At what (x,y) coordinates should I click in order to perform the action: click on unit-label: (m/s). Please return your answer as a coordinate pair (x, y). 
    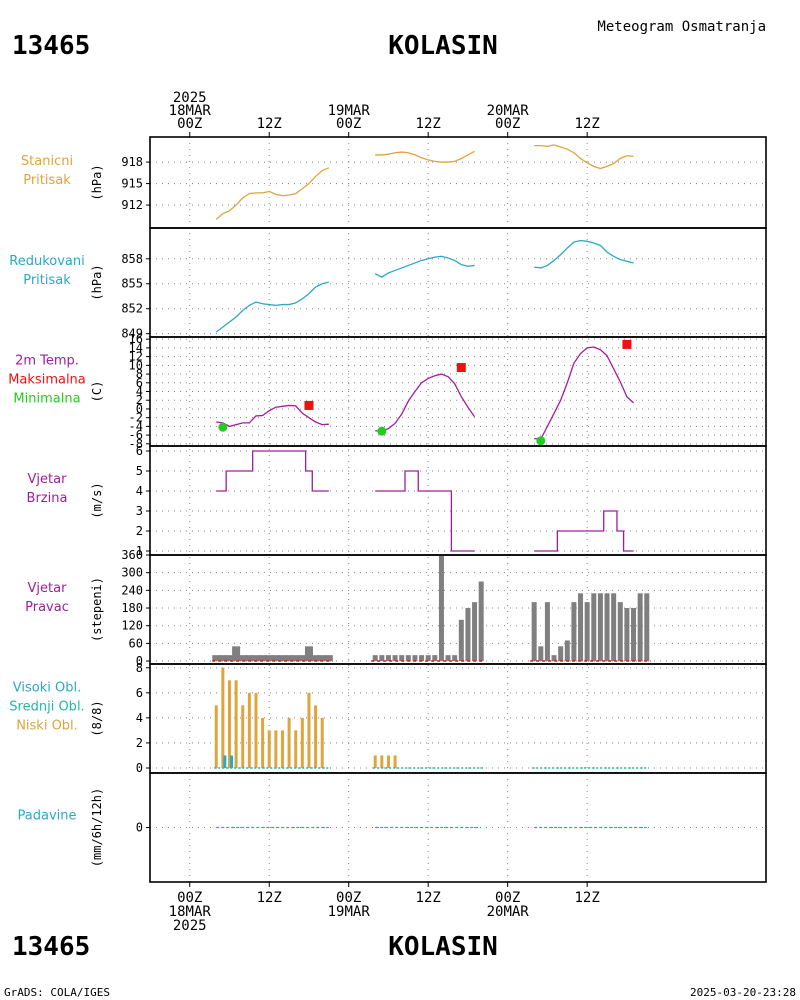
    Looking at the image, I should click on (97, 500).